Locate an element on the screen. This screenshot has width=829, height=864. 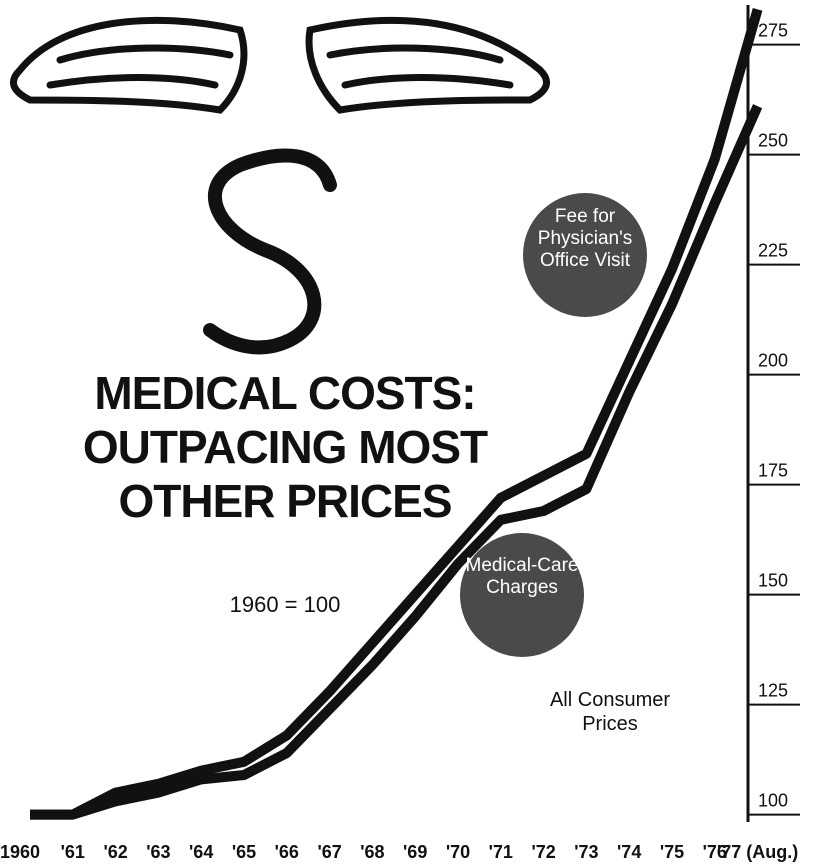
x-tick-label: '61 is located at coordinates (73, 852).